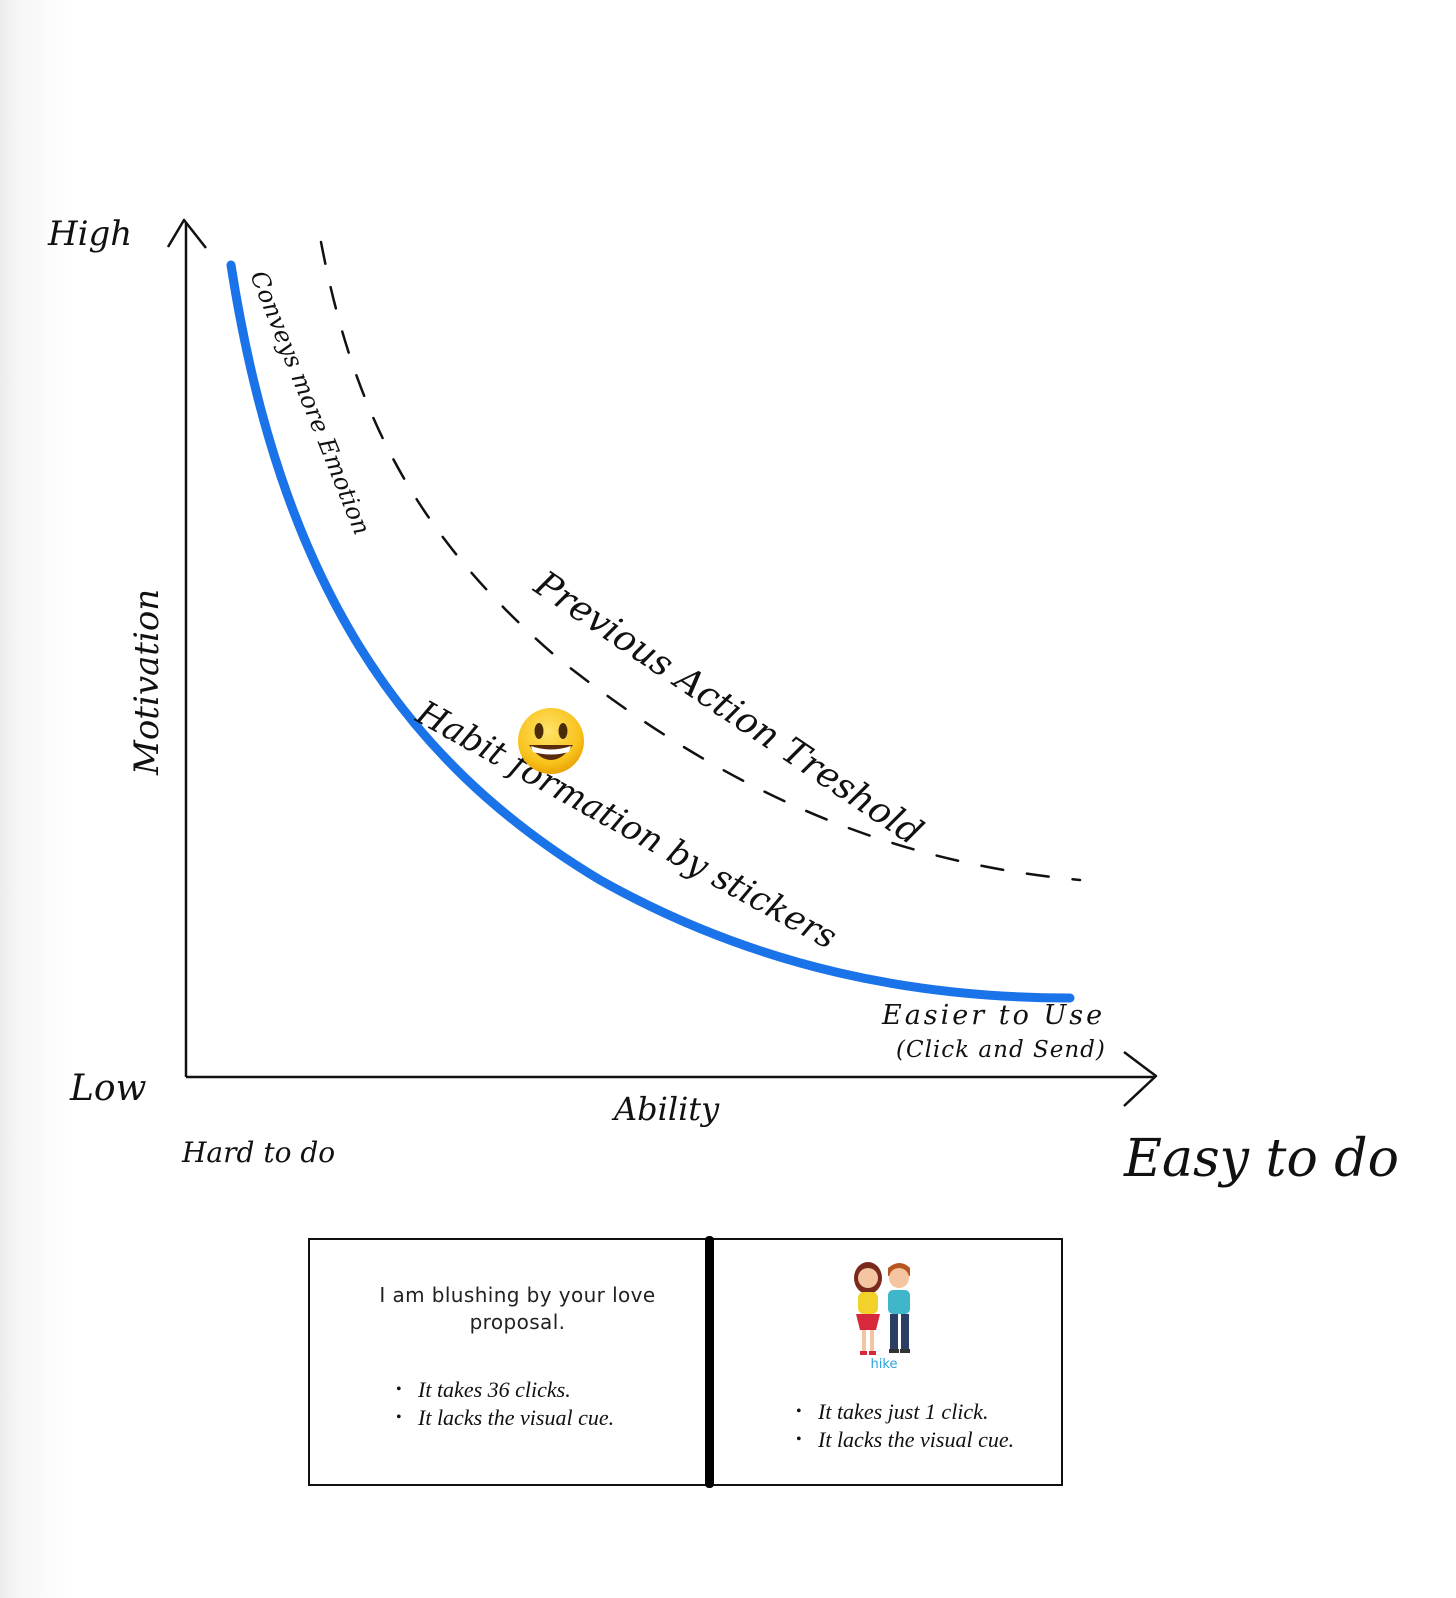  What do you see at coordinates (665, 1109) in the screenshot?
I see `x-axis-title: Ability` at bounding box center [665, 1109].